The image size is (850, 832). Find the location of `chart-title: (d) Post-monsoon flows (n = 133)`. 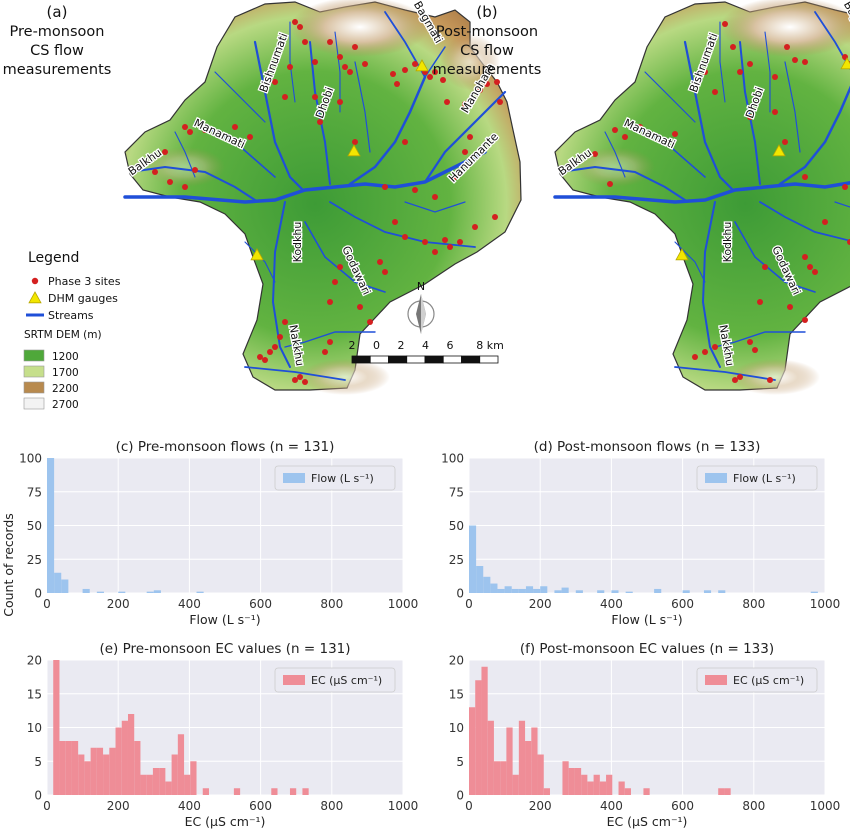

chart-title: (d) Post-monsoon flows (n = 133) is located at coordinates (647, 447).